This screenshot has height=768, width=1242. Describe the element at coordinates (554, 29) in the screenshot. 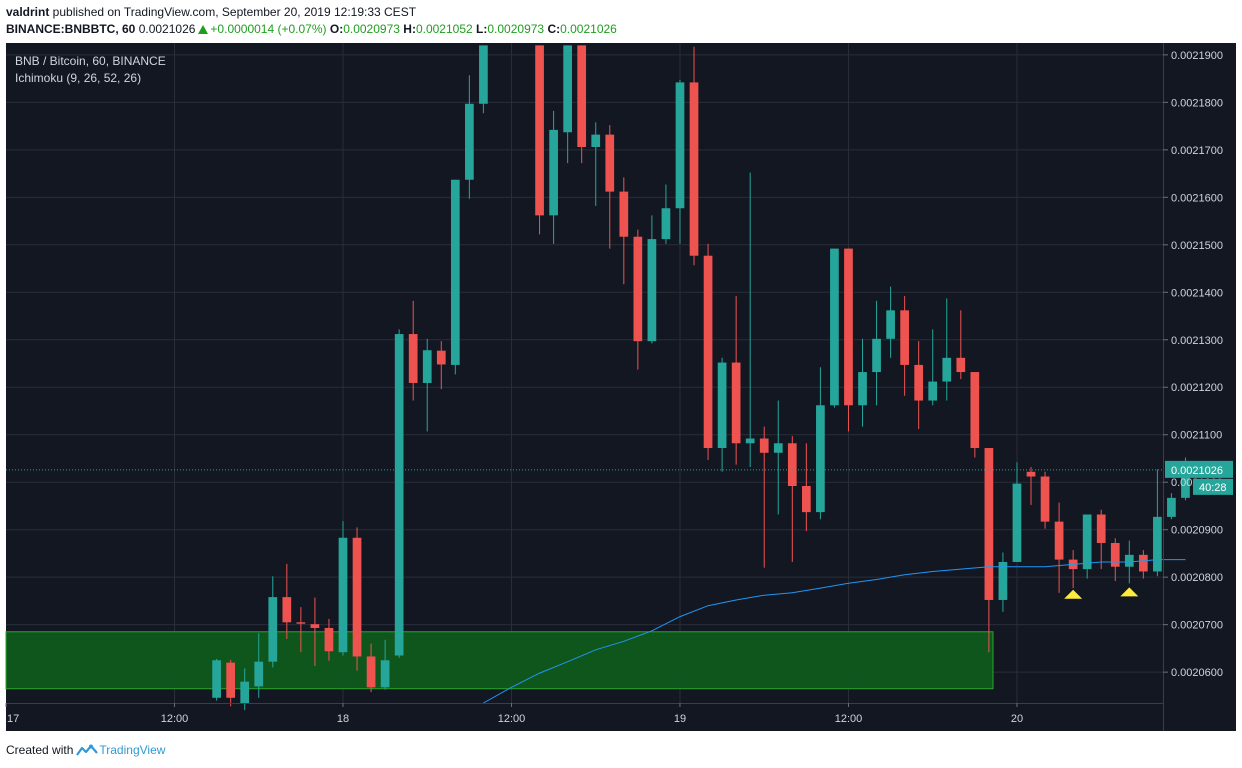

I see `close-label: C:` at that location.